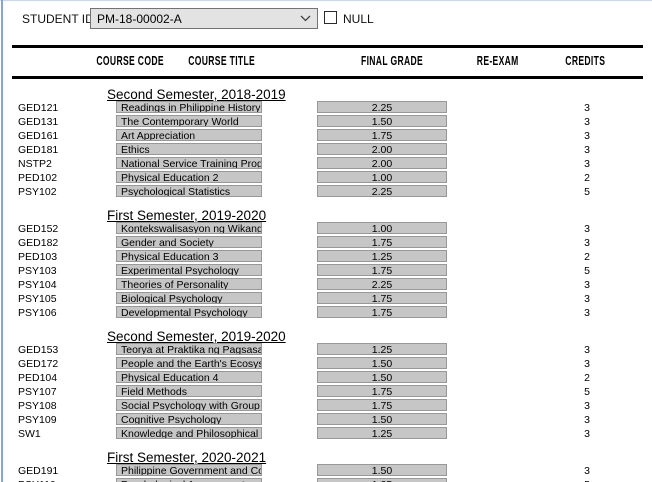 The height and width of the screenshot is (482, 652). Describe the element at coordinates (382, 177) in the screenshot. I see `final-grade-cell: 1.00` at that location.